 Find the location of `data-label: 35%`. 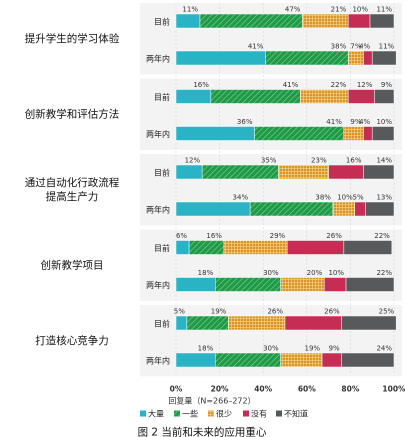

data-label: 35% is located at coordinates (269, 161).